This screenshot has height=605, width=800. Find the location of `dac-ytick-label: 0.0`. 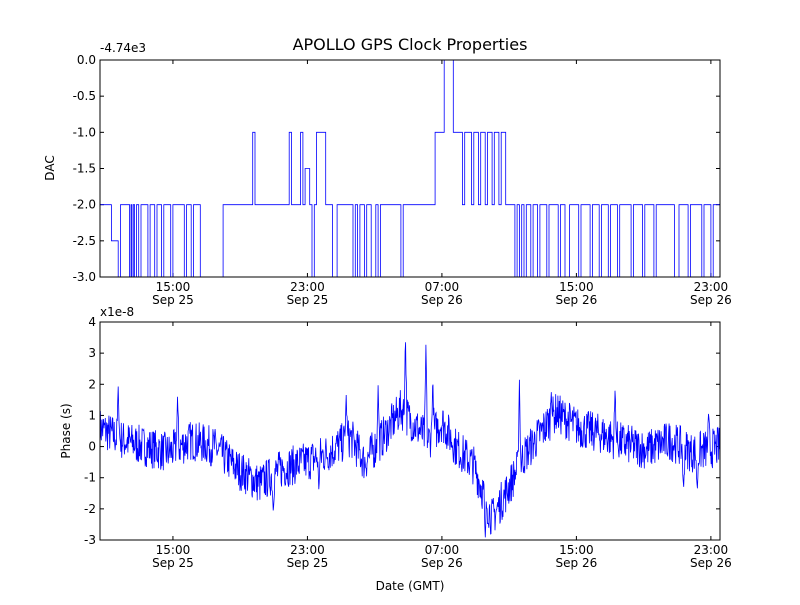

dac-ytick-label: 0.0 is located at coordinates (86, 60).